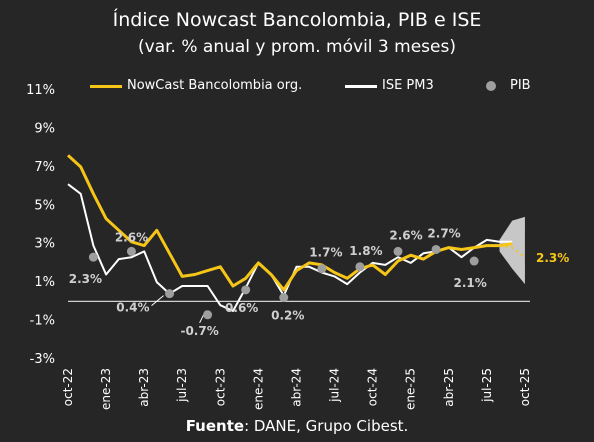  What do you see at coordinates (44, 282) in the screenshot?
I see `y-tick-label: 1%` at bounding box center [44, 282].